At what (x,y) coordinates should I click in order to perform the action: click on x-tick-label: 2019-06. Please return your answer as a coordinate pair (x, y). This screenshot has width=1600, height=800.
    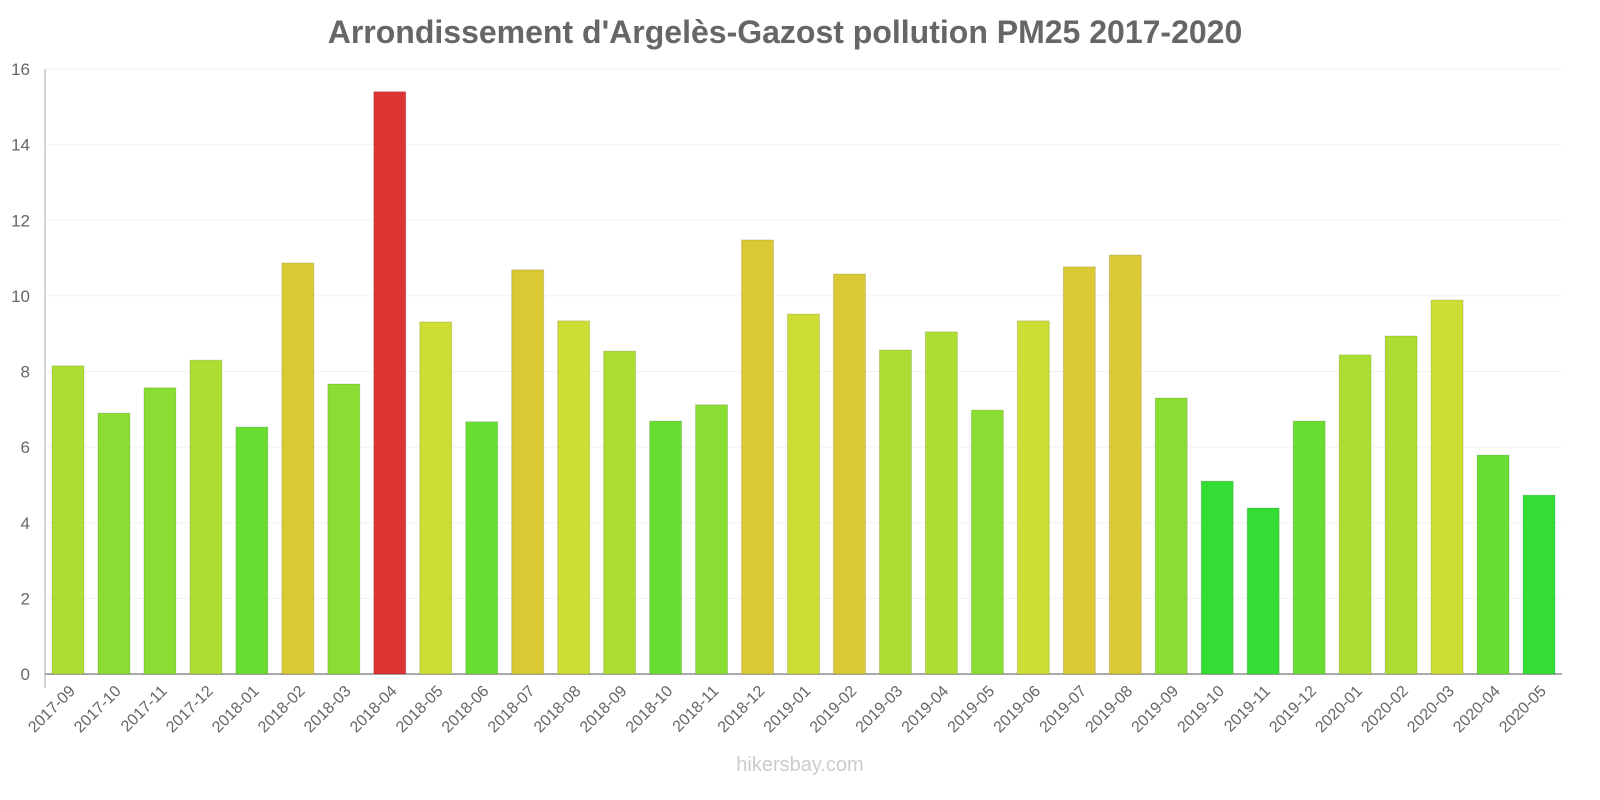
    Looking at the image, I should click on (1018, 710).